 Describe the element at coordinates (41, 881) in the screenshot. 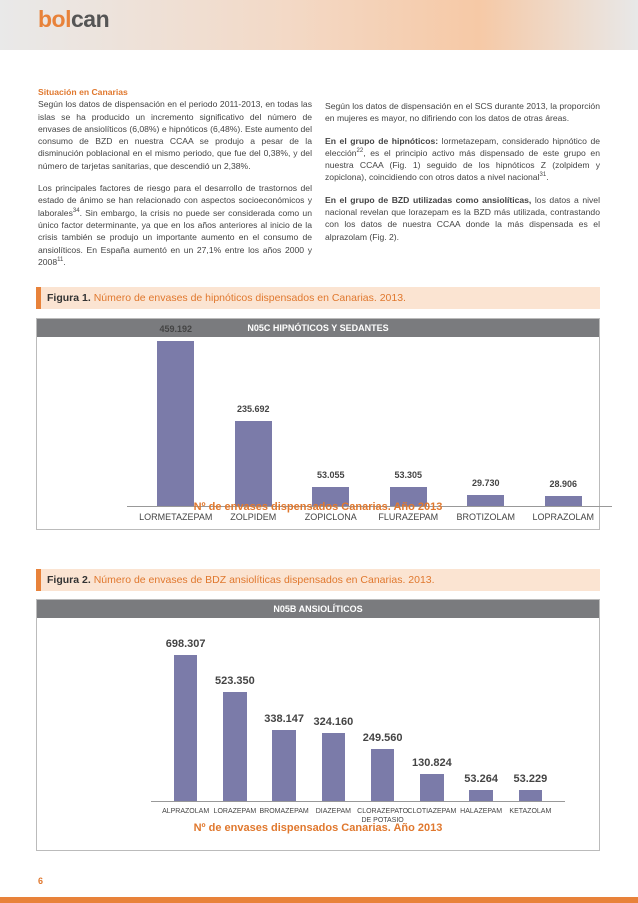

I see `page-number: 6` at that location.